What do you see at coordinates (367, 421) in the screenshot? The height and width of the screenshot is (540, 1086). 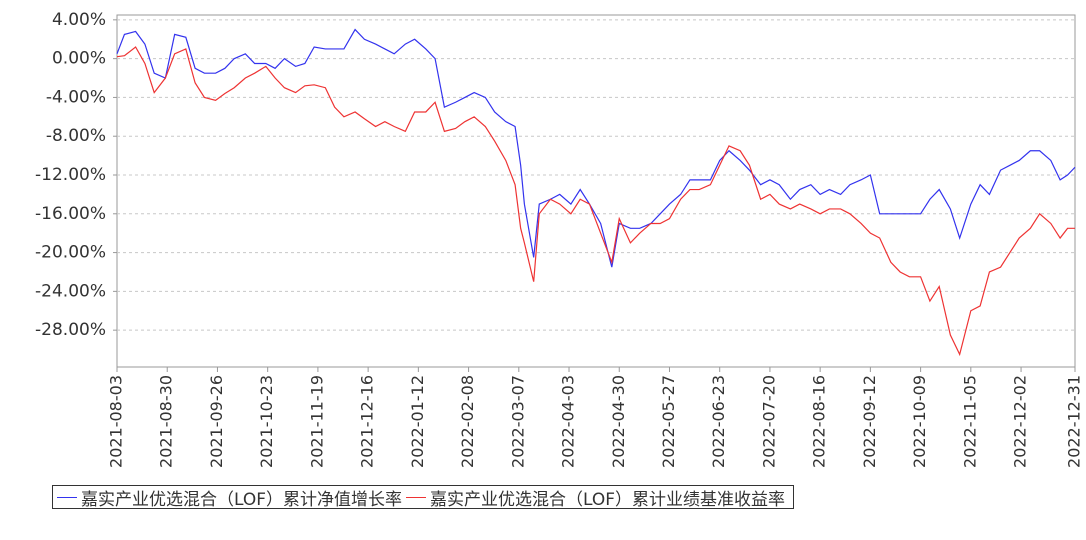 I see `x-tick-label: 2021-12-16` at bounding box center [367, 421].